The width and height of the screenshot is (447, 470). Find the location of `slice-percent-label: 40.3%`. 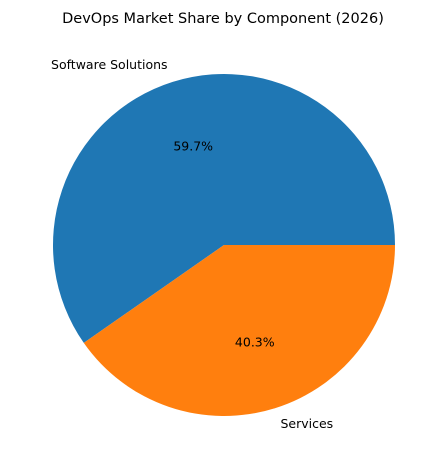

slice-percent-label: 40.3% is located at coordinates (255, 341).